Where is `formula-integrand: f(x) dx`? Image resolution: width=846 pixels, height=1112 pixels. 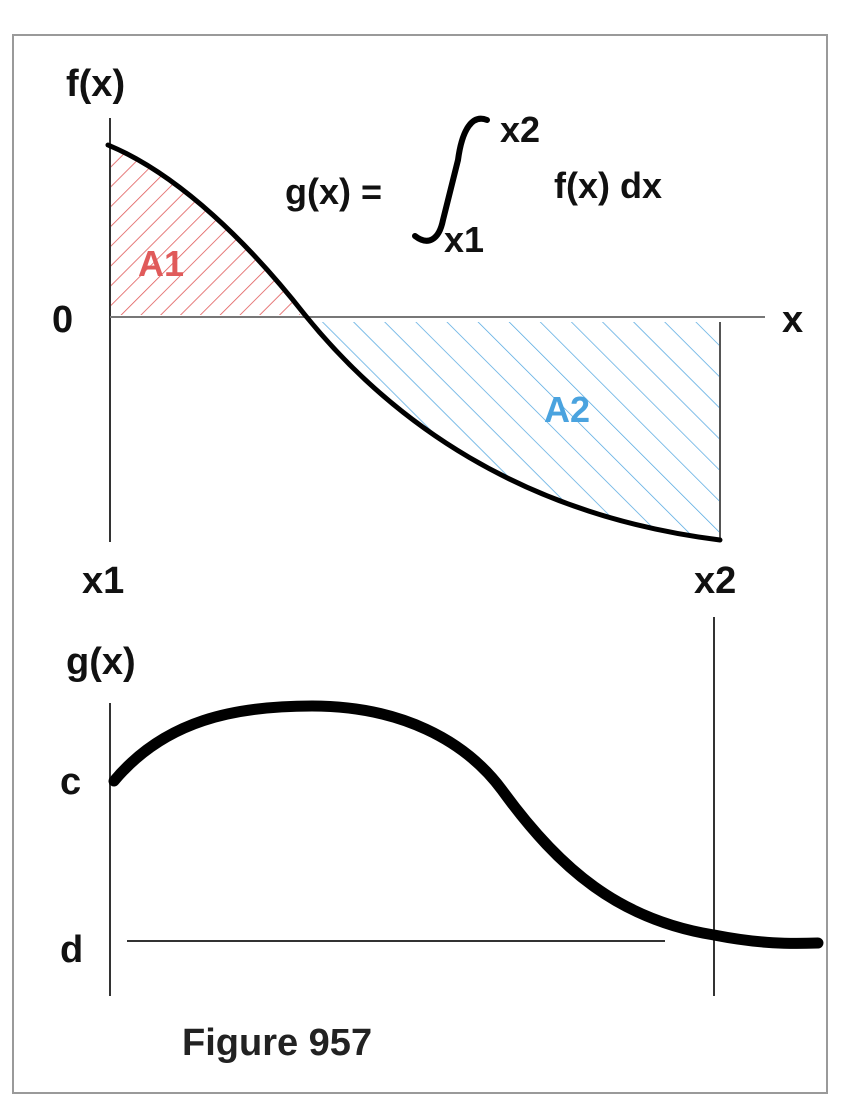
formula-integrand: f(x) dx is located at coordinates (608, 185).